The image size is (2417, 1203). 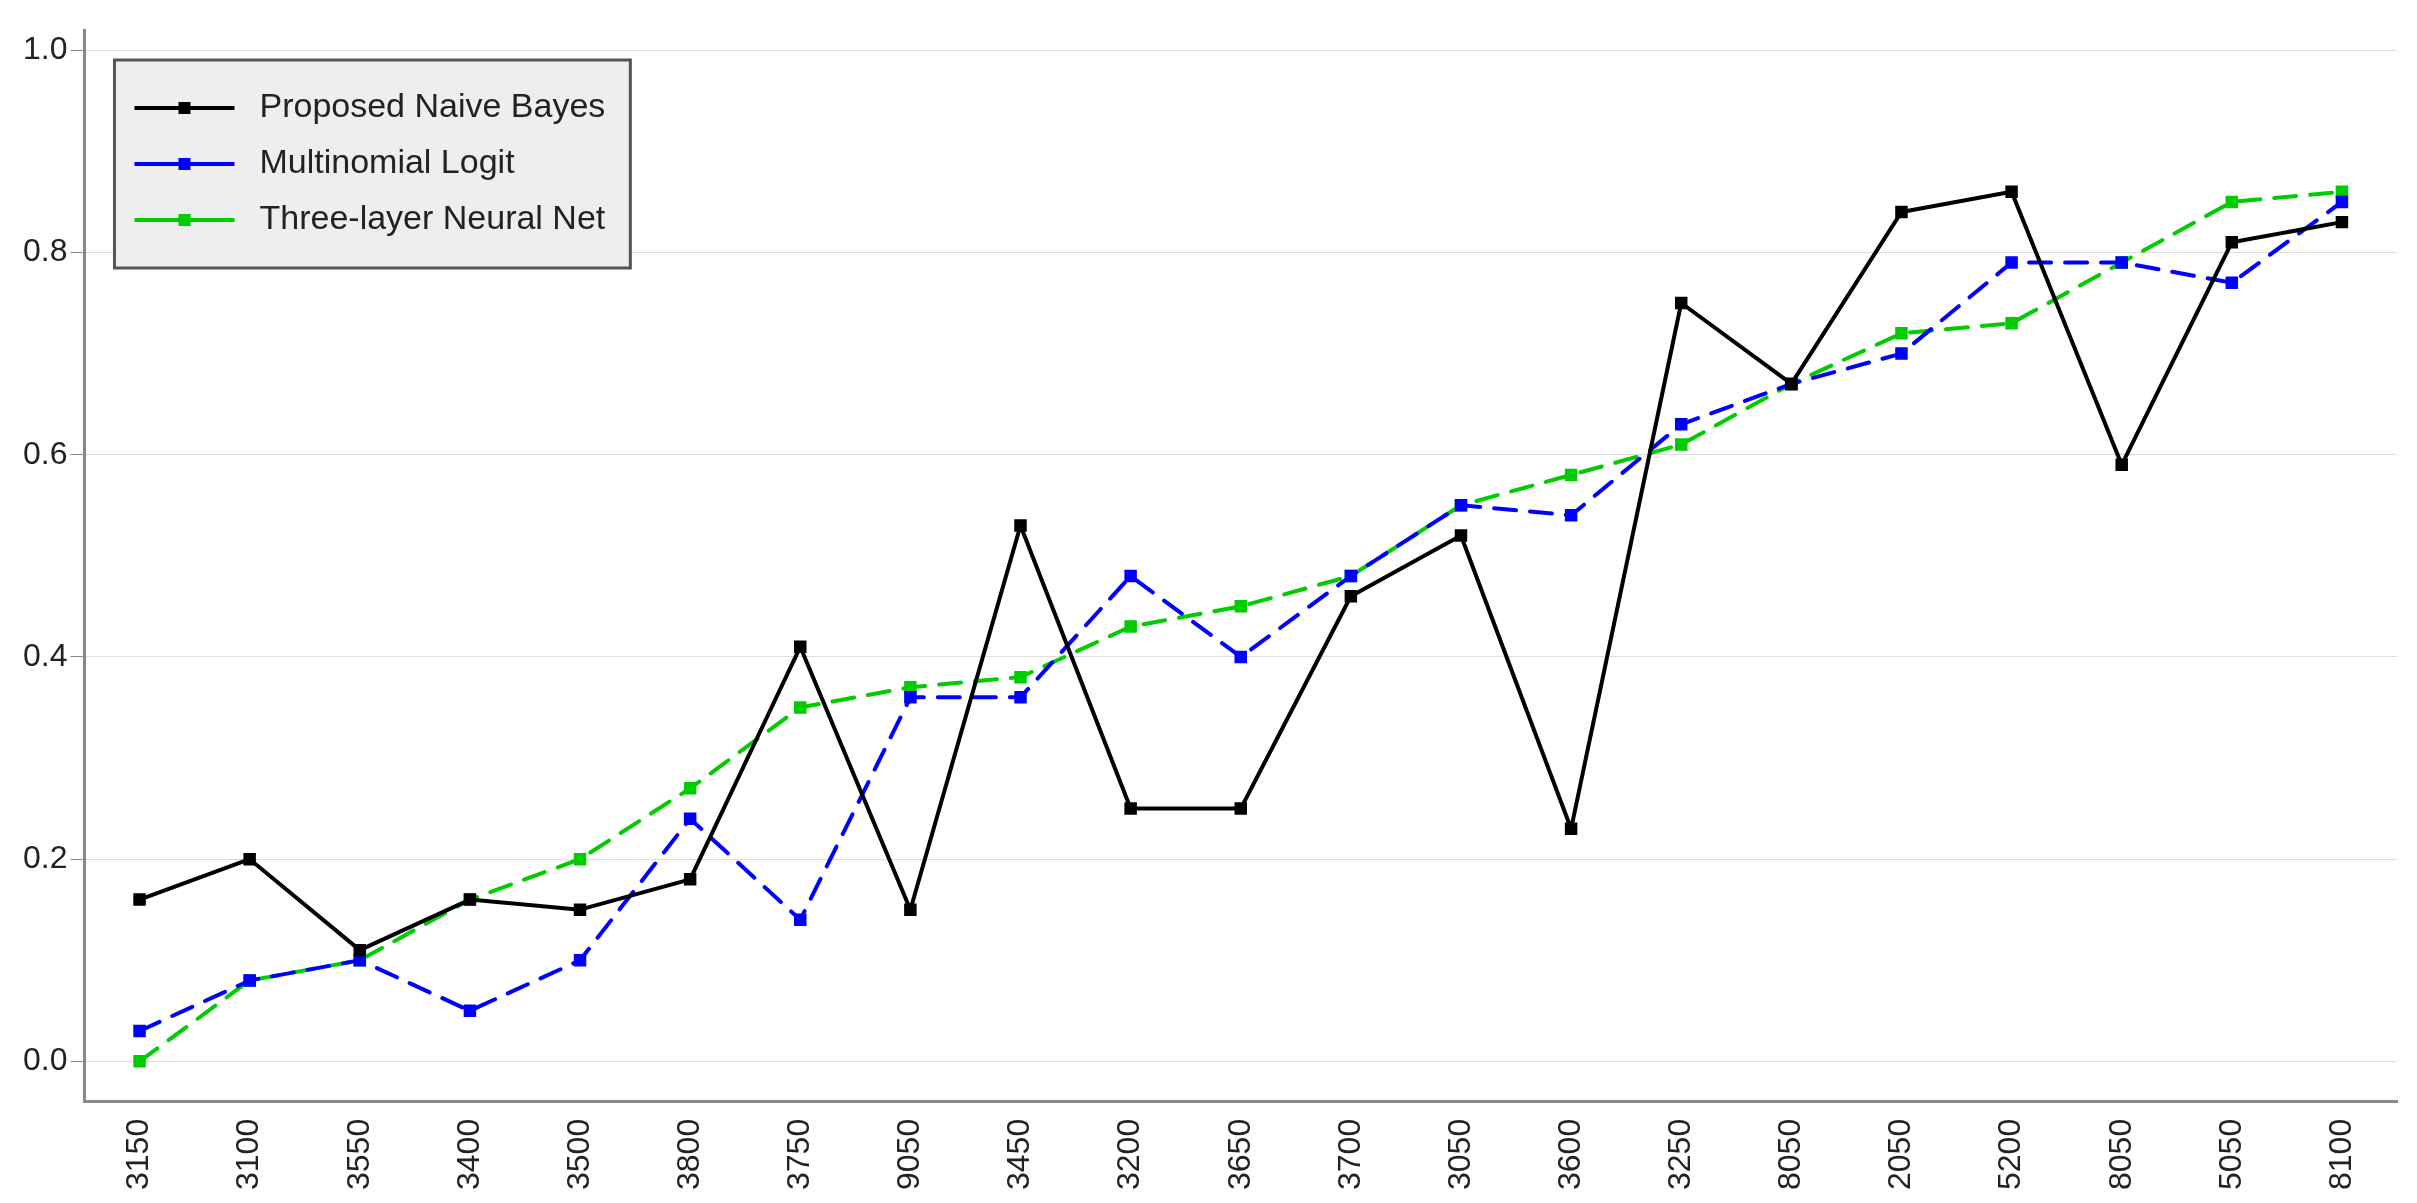 What do you see at coordinates (247, 1154) in the screenshot?
I see `x-tick-label: 3100` at bounding box center [247, 1154].